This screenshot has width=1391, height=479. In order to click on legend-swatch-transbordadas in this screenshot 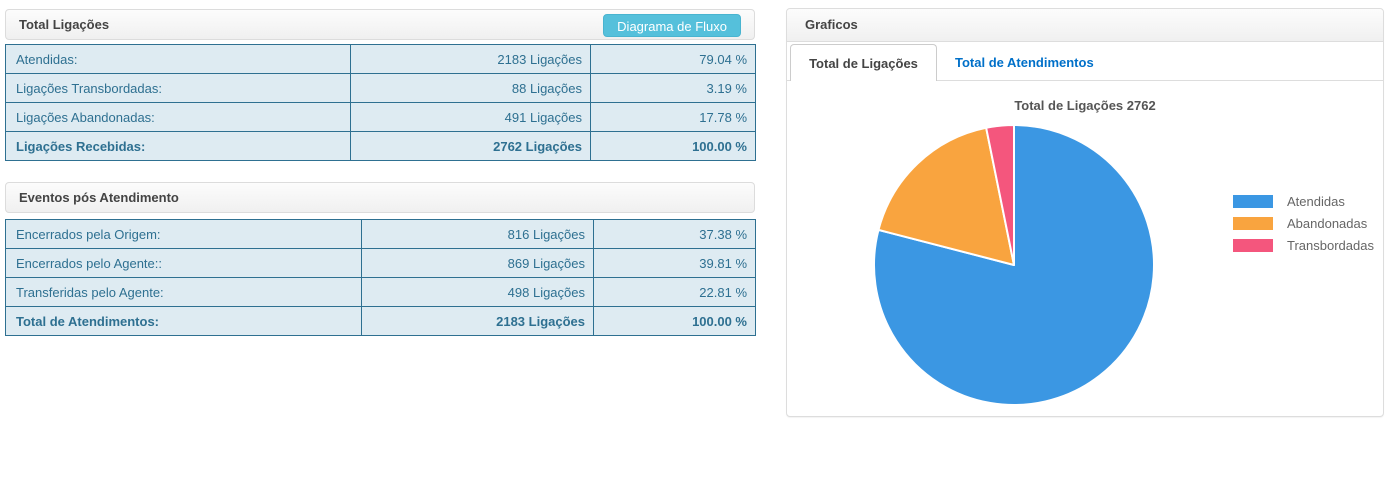, I will do `click(1253, 245)`.